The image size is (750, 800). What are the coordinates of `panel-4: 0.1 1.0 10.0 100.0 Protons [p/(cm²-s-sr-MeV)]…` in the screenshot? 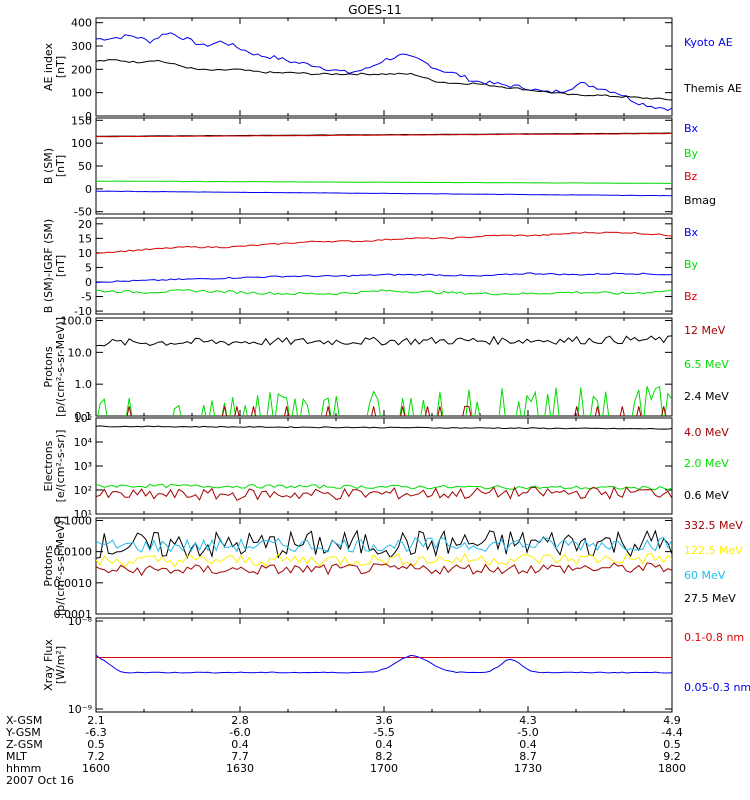 It's located at (385, 369).